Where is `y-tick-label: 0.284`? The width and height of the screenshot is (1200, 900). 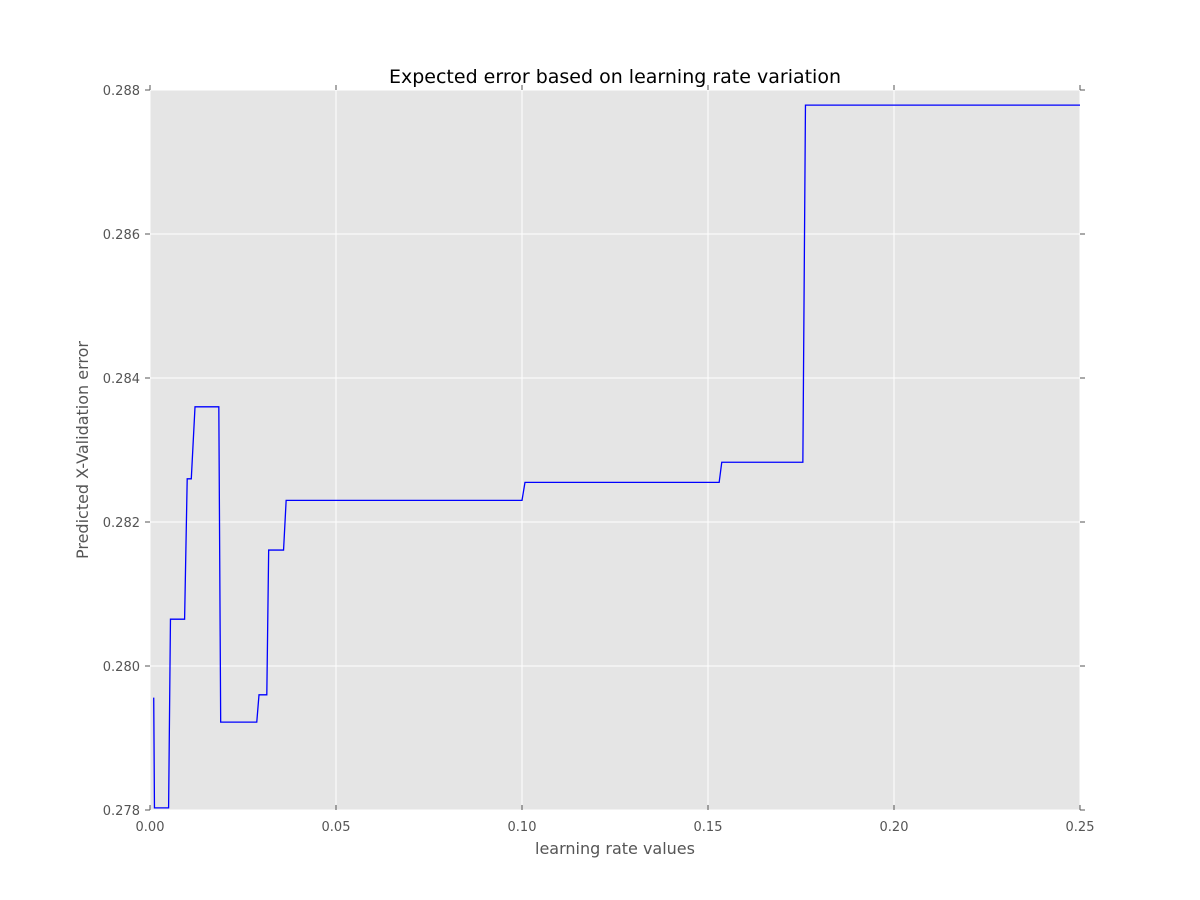
y-tick-label: 0.284 is located at coordinates (121, 379).